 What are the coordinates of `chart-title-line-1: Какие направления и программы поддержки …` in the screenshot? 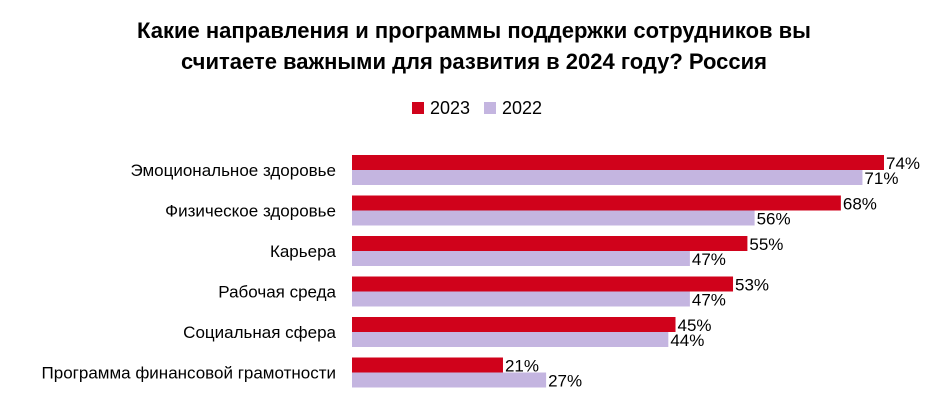 It's located at (474, 30).